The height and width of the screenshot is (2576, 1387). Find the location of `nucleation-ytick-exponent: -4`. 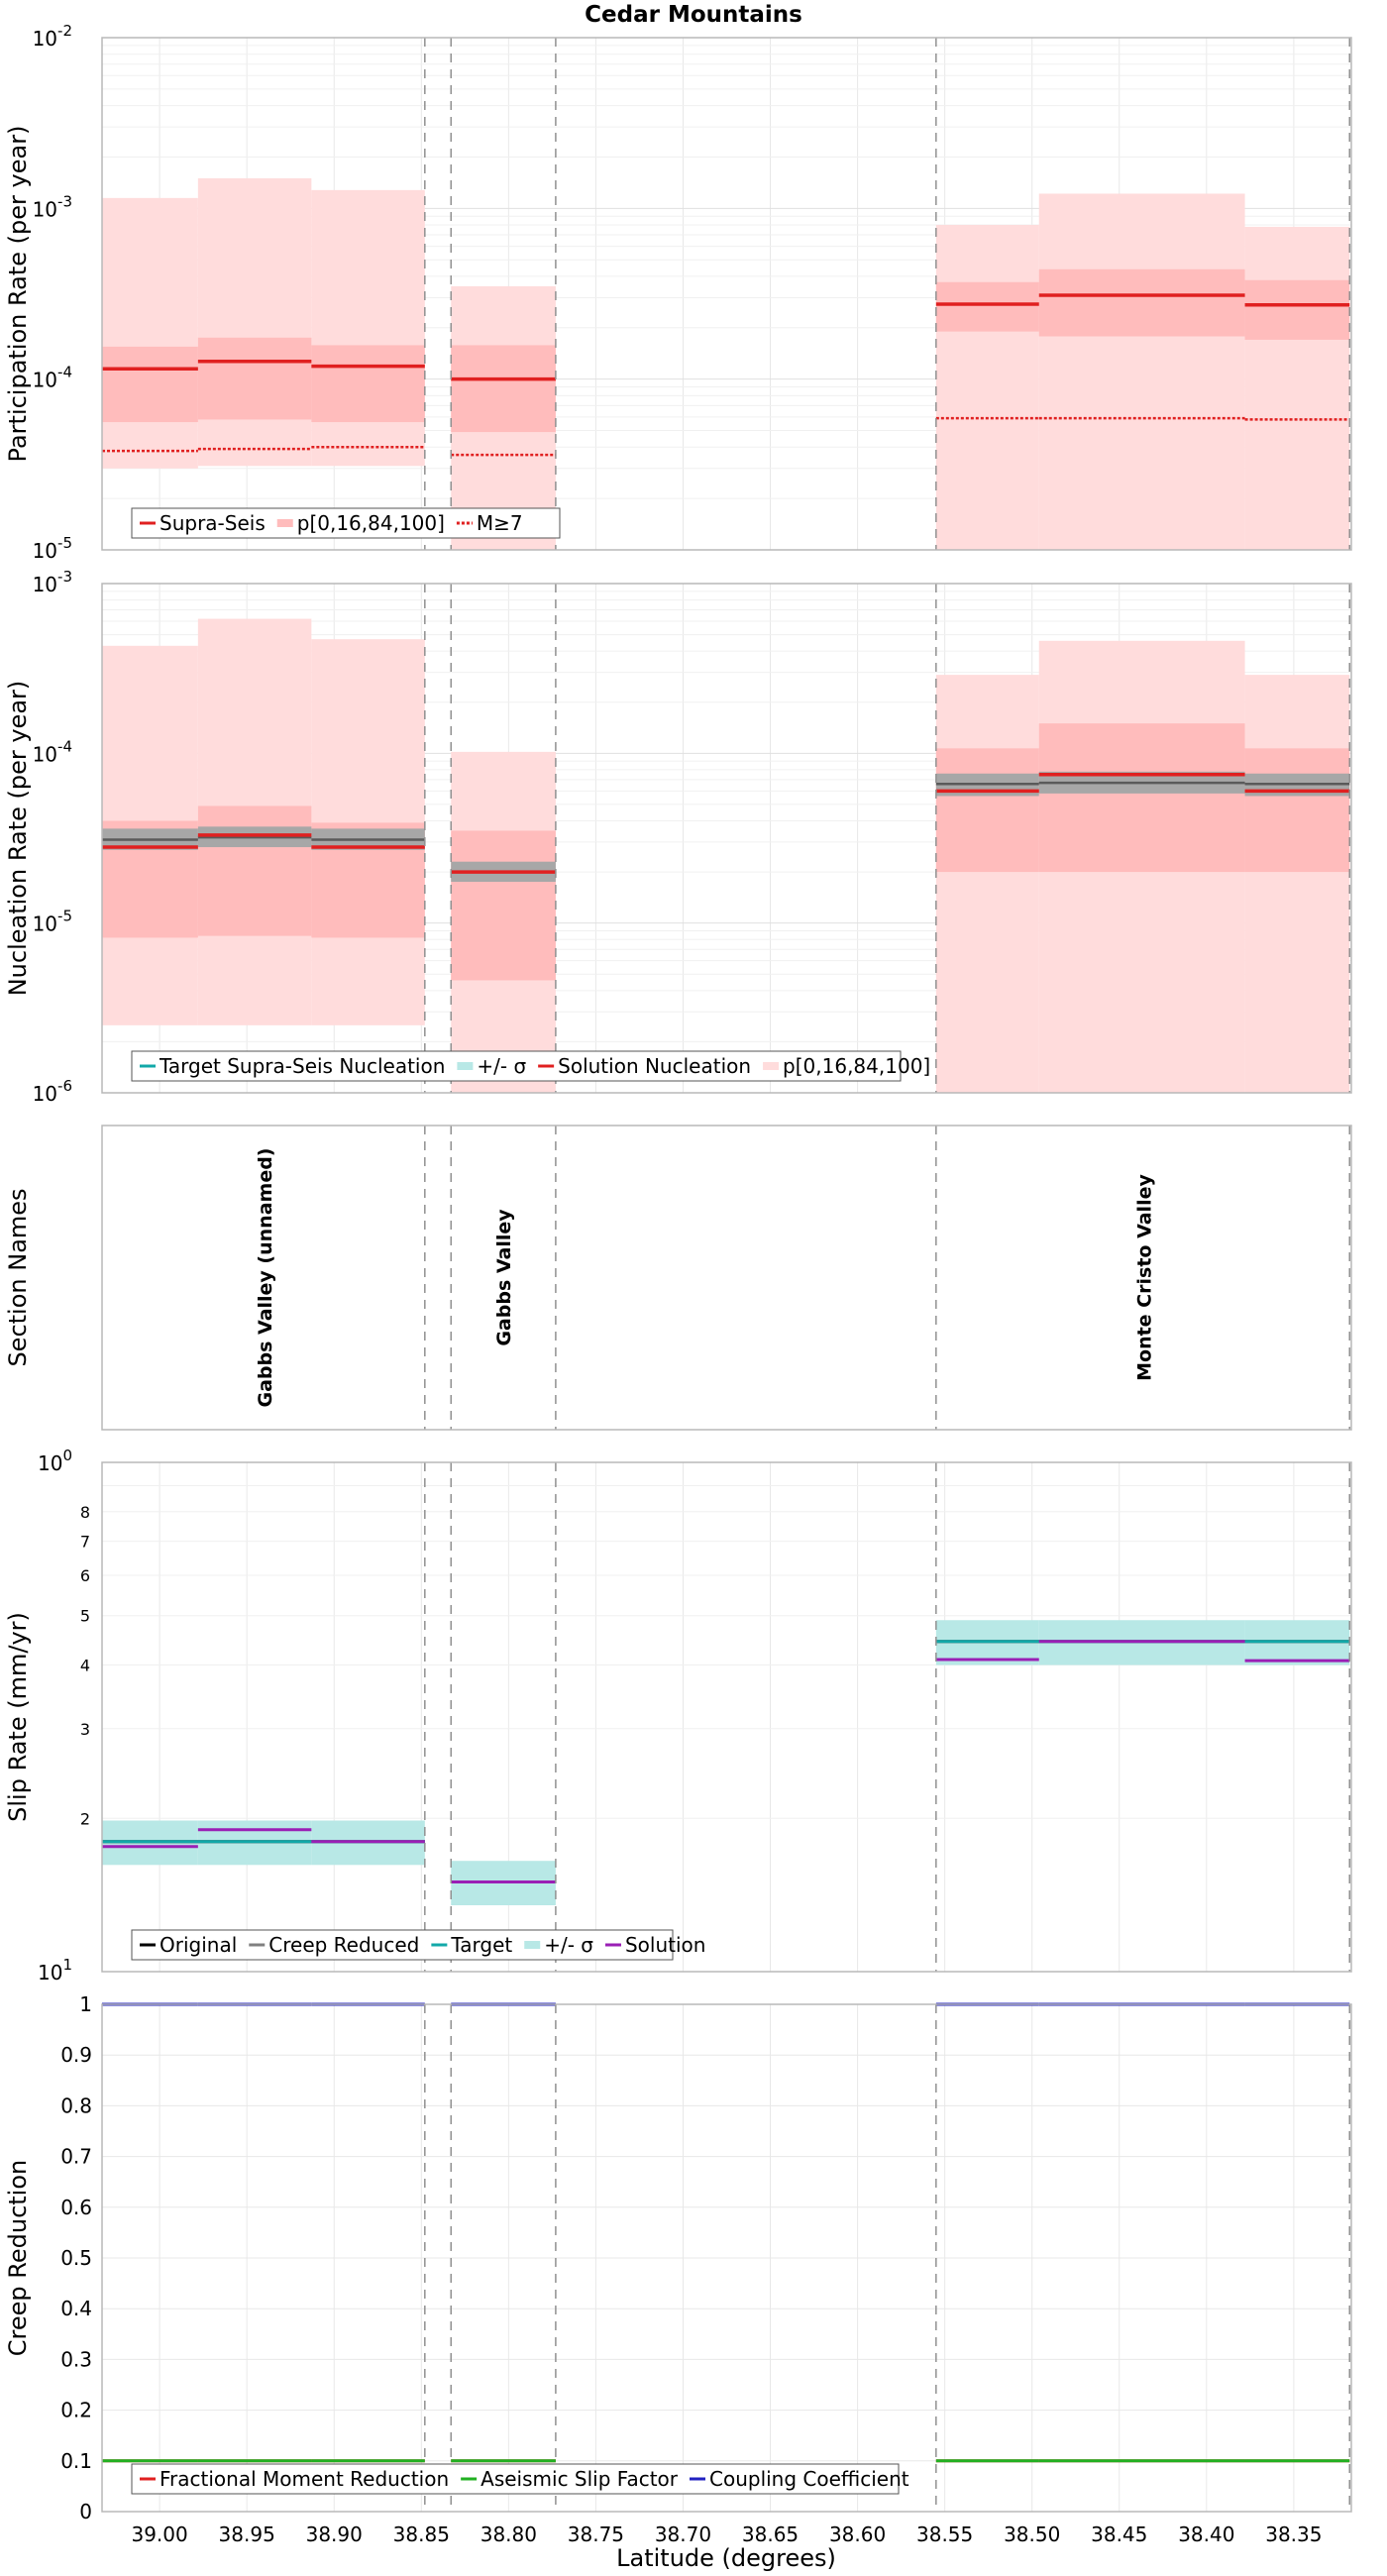

nucleation-ytick-exponent: -4 is located at coordinates (64, 746).